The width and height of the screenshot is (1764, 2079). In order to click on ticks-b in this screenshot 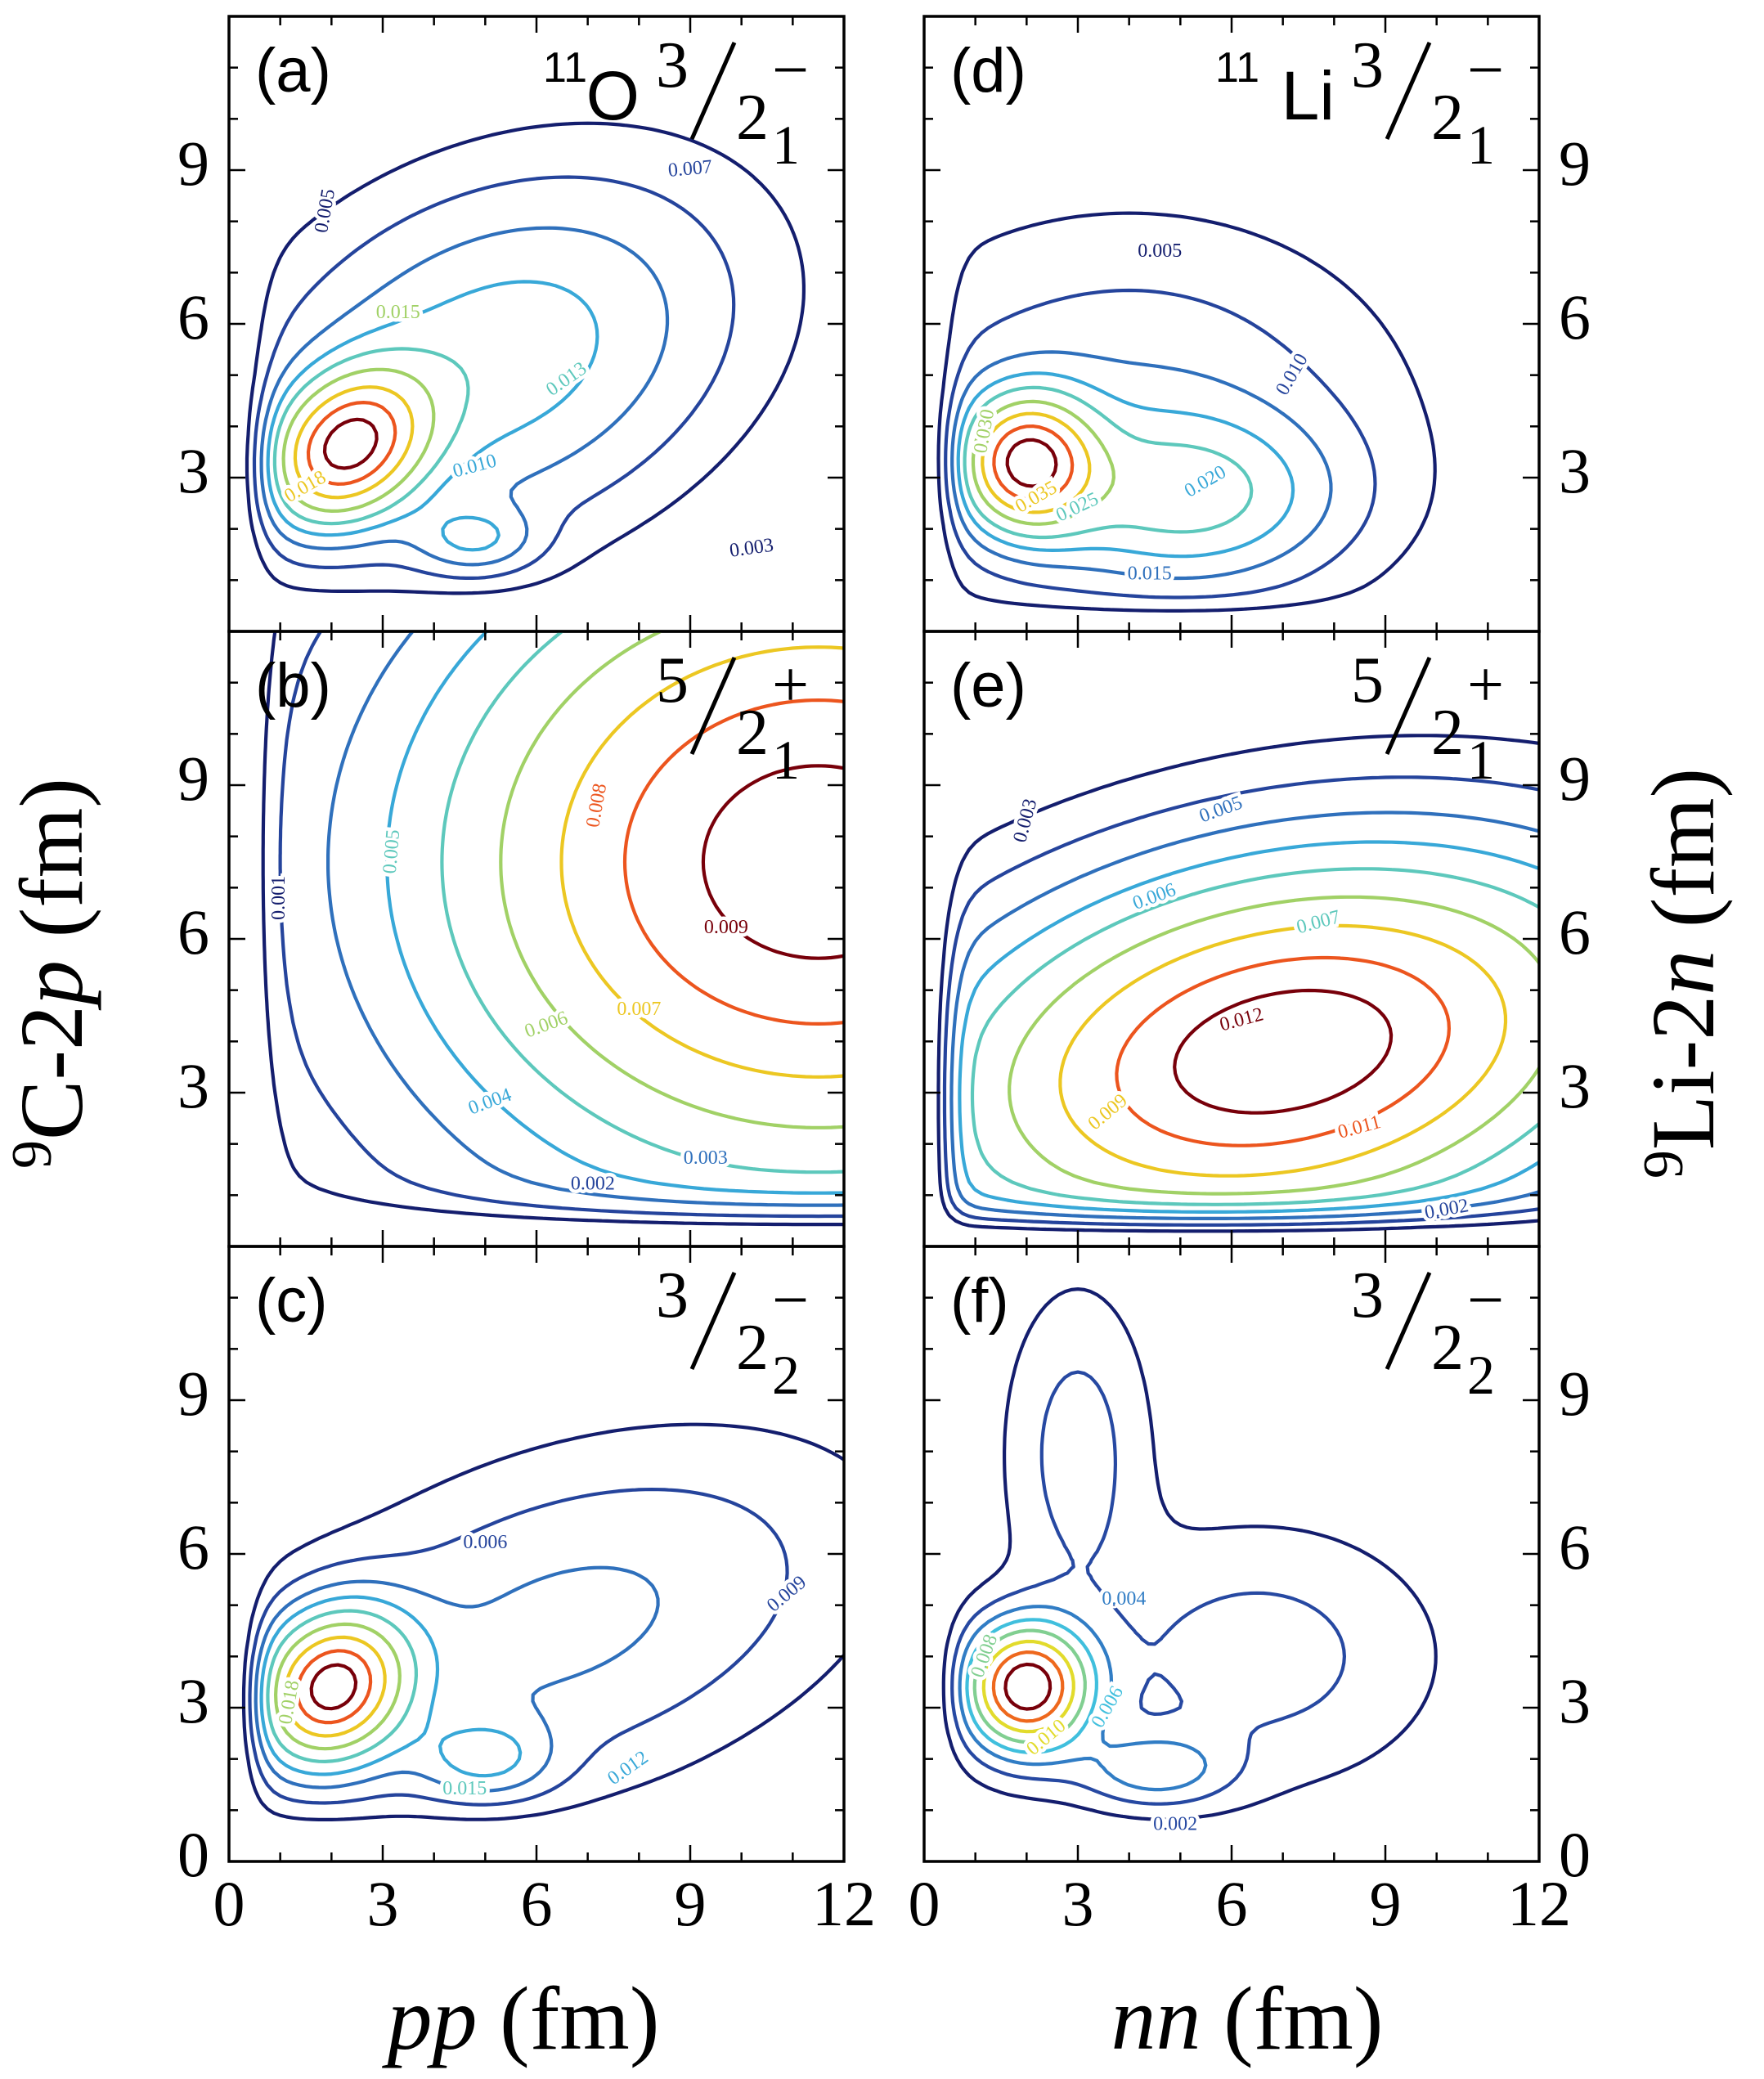, I will do `click(536, 939)`.